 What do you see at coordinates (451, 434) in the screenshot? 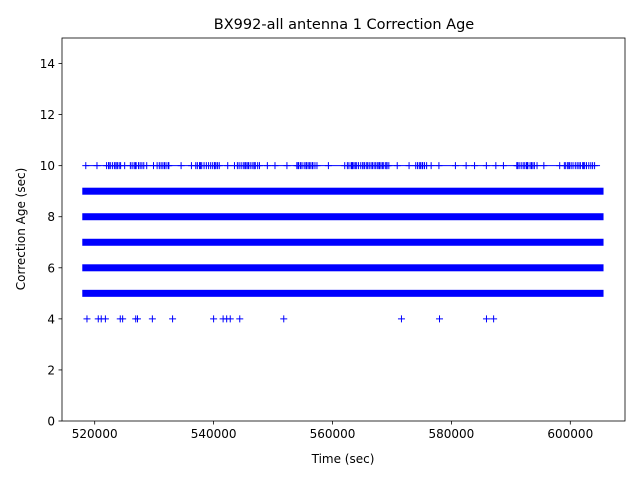
I see `x-tick-label: 580000` at bounding box center [451, 434].